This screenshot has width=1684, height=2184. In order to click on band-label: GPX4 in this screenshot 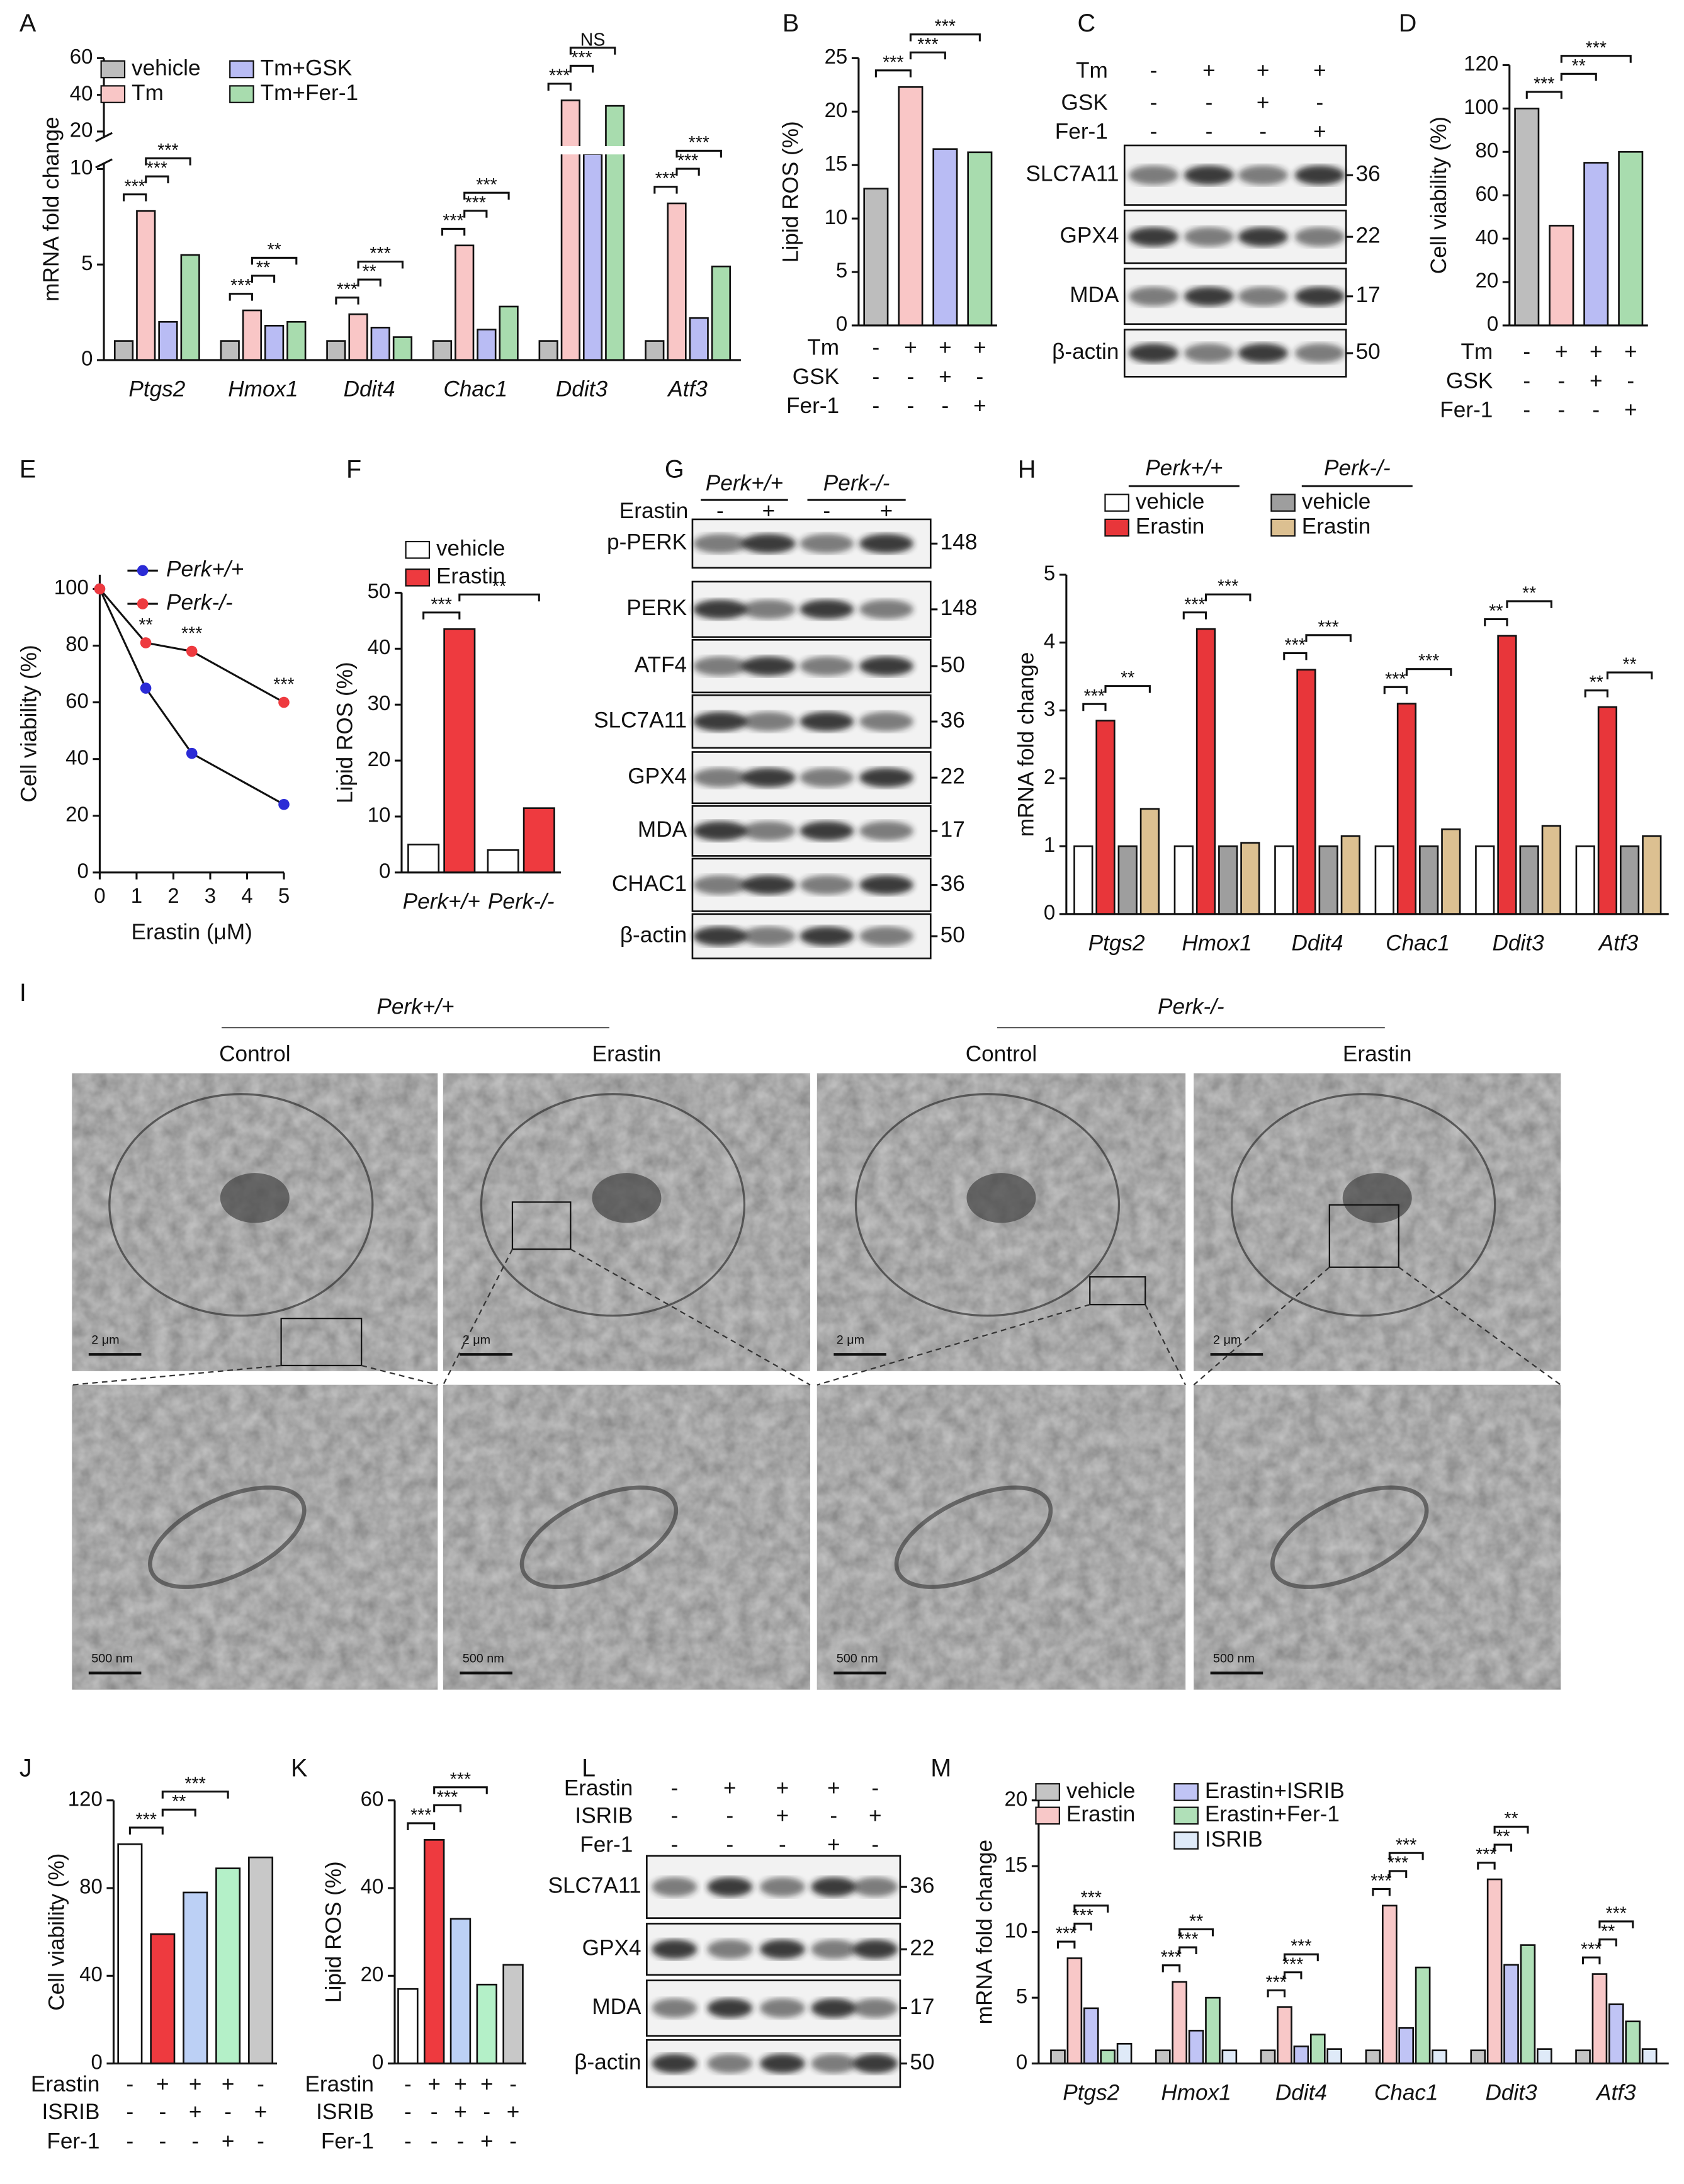, I will do `click(1089, 235)`.